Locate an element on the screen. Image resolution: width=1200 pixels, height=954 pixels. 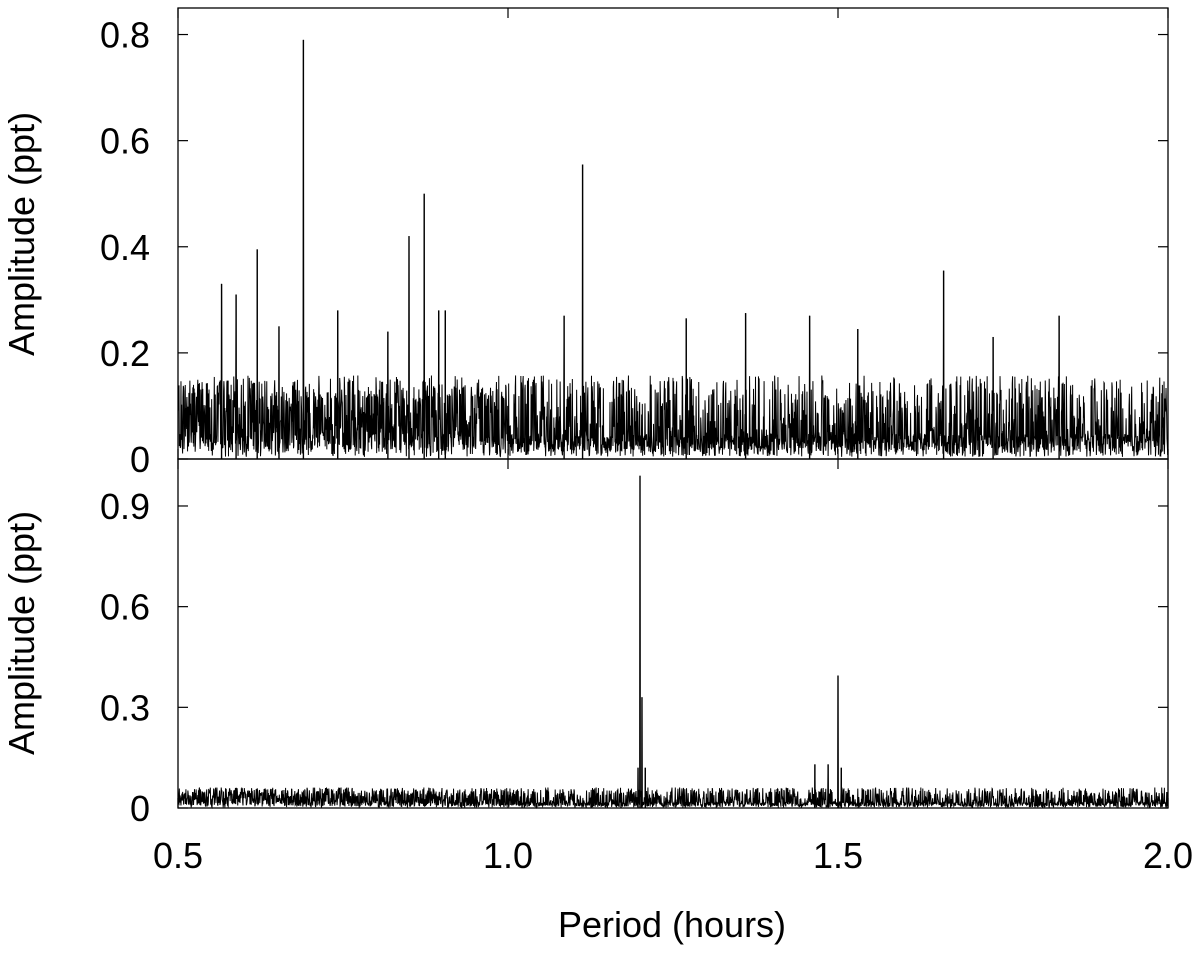
bottom-y-axis-title: Amplitude (ppt) is located at coordinates (21, 633).